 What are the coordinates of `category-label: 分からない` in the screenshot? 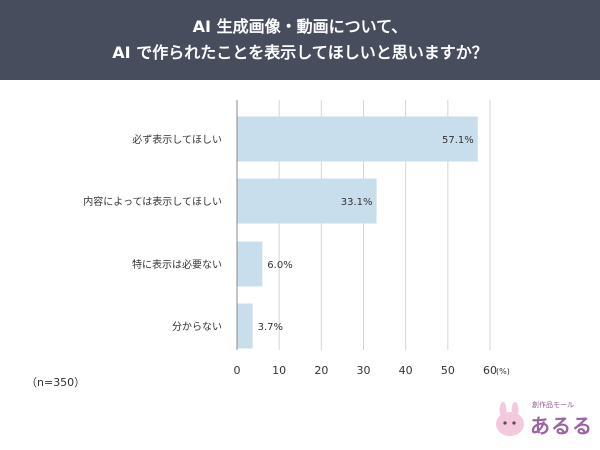 It's located at (197, 327).